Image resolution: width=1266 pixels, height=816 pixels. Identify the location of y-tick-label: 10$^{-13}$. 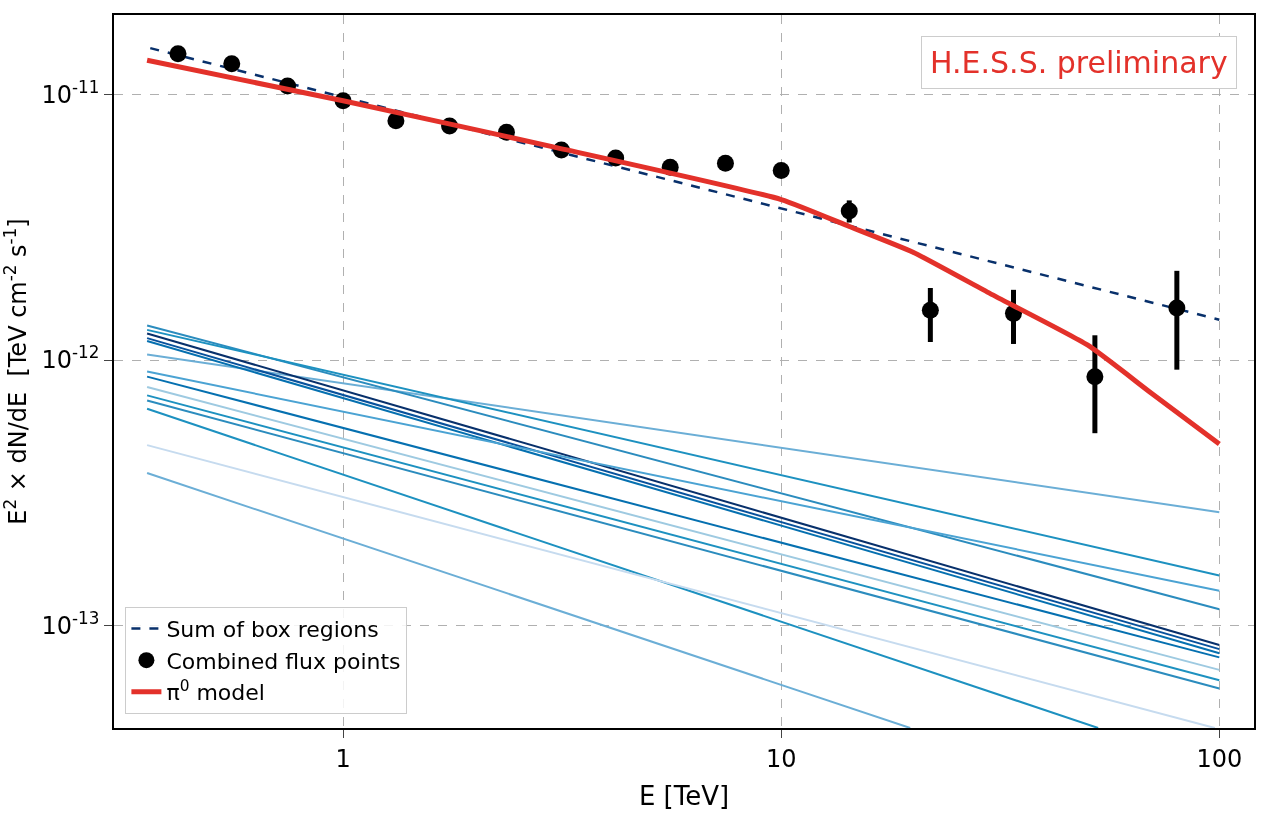
(70, 623).